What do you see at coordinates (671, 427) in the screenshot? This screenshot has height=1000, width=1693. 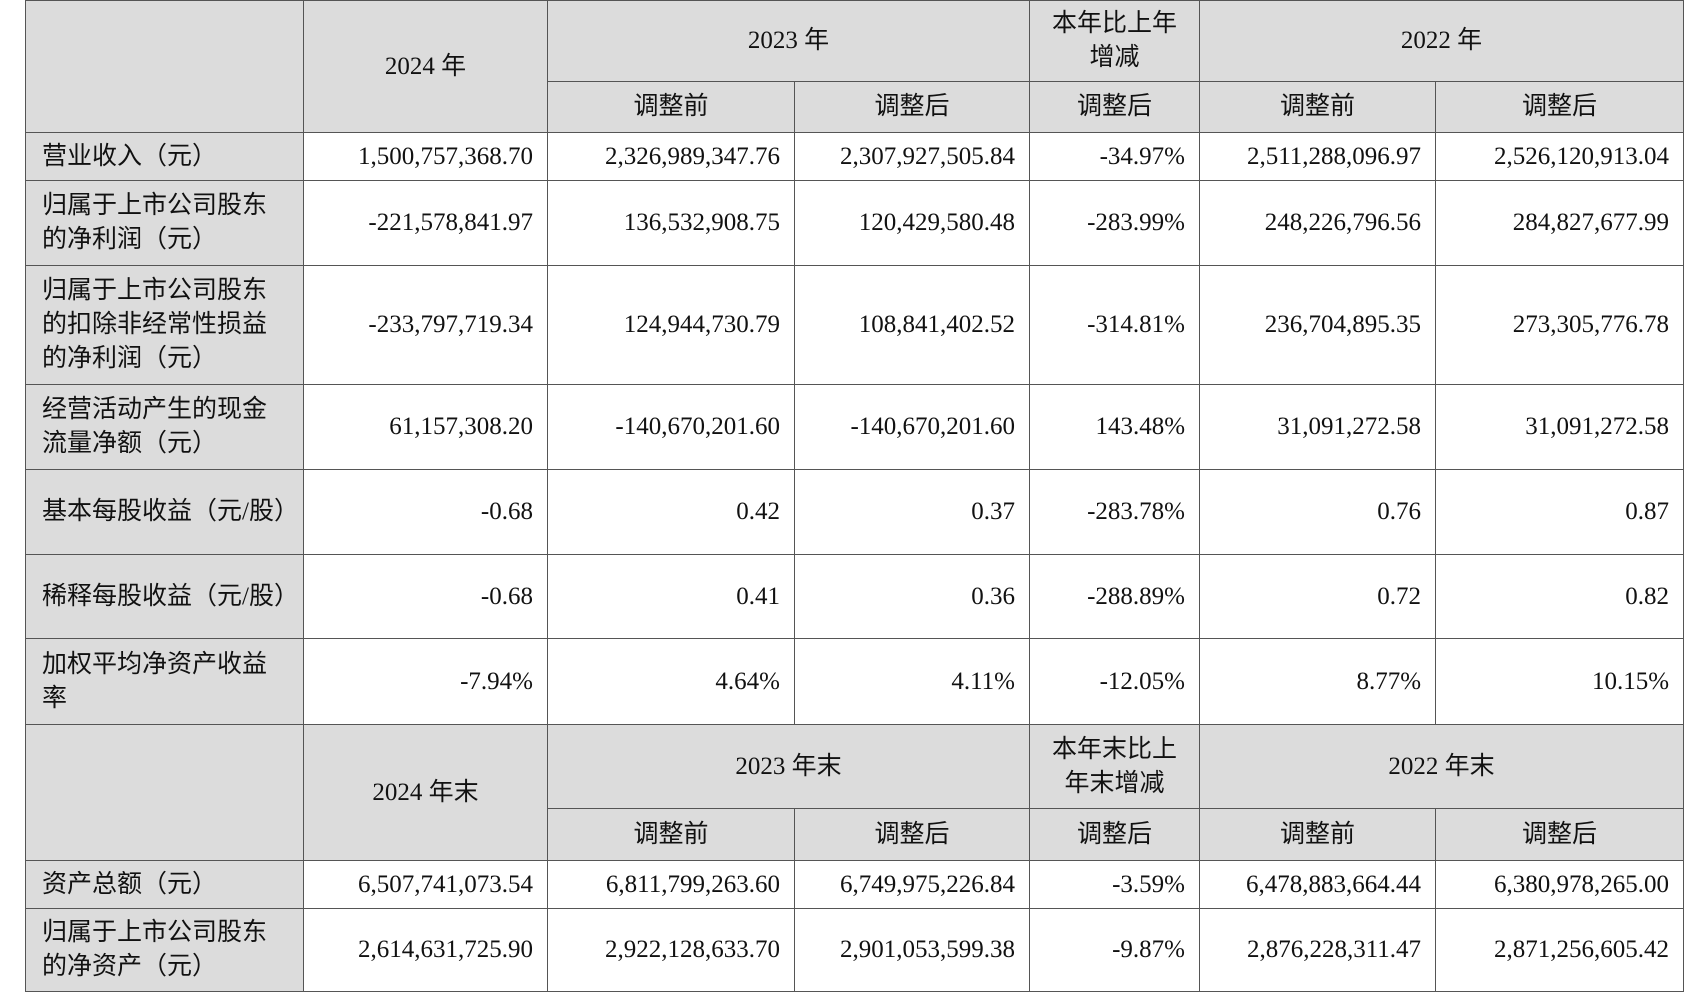 I see `cell-2023-before: -140,670,201.60` at bounding box center [671, 427].